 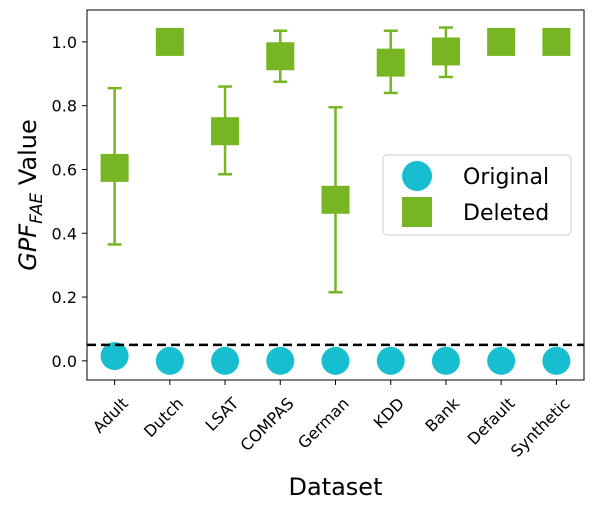 What do you see at coordinates (491, 421) in the screenshot?
I see `x-tick-label: Default` at bounding box center [491, 421].